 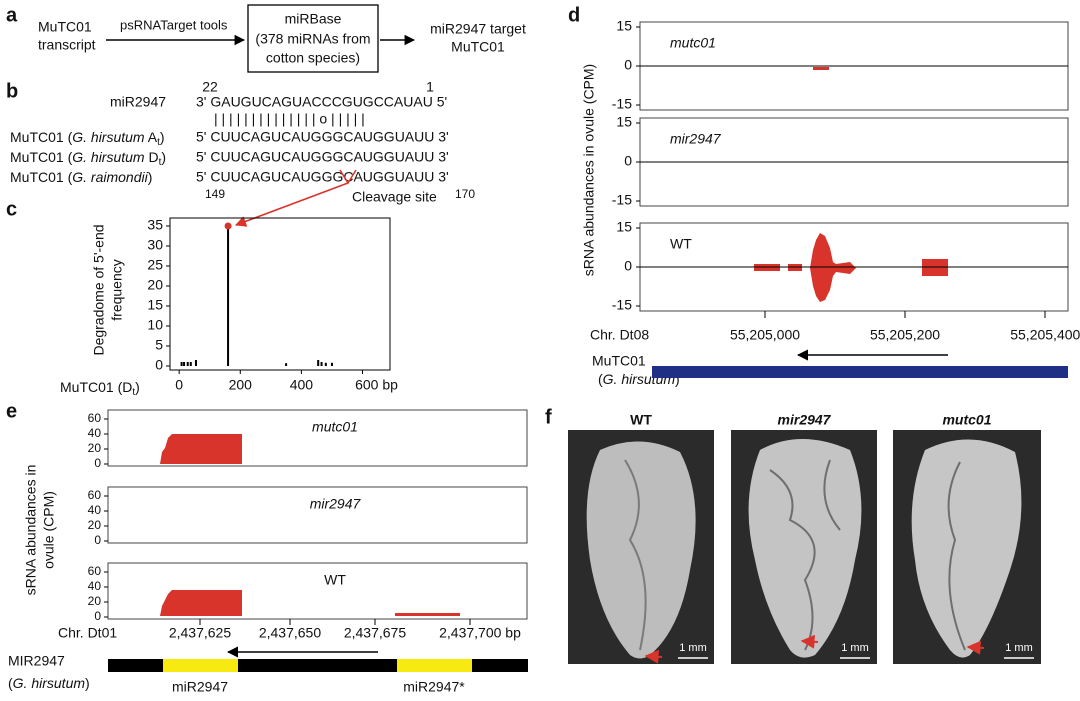 I want to click on gene-species: (G. hirsutum), so click(x=49, y=683).